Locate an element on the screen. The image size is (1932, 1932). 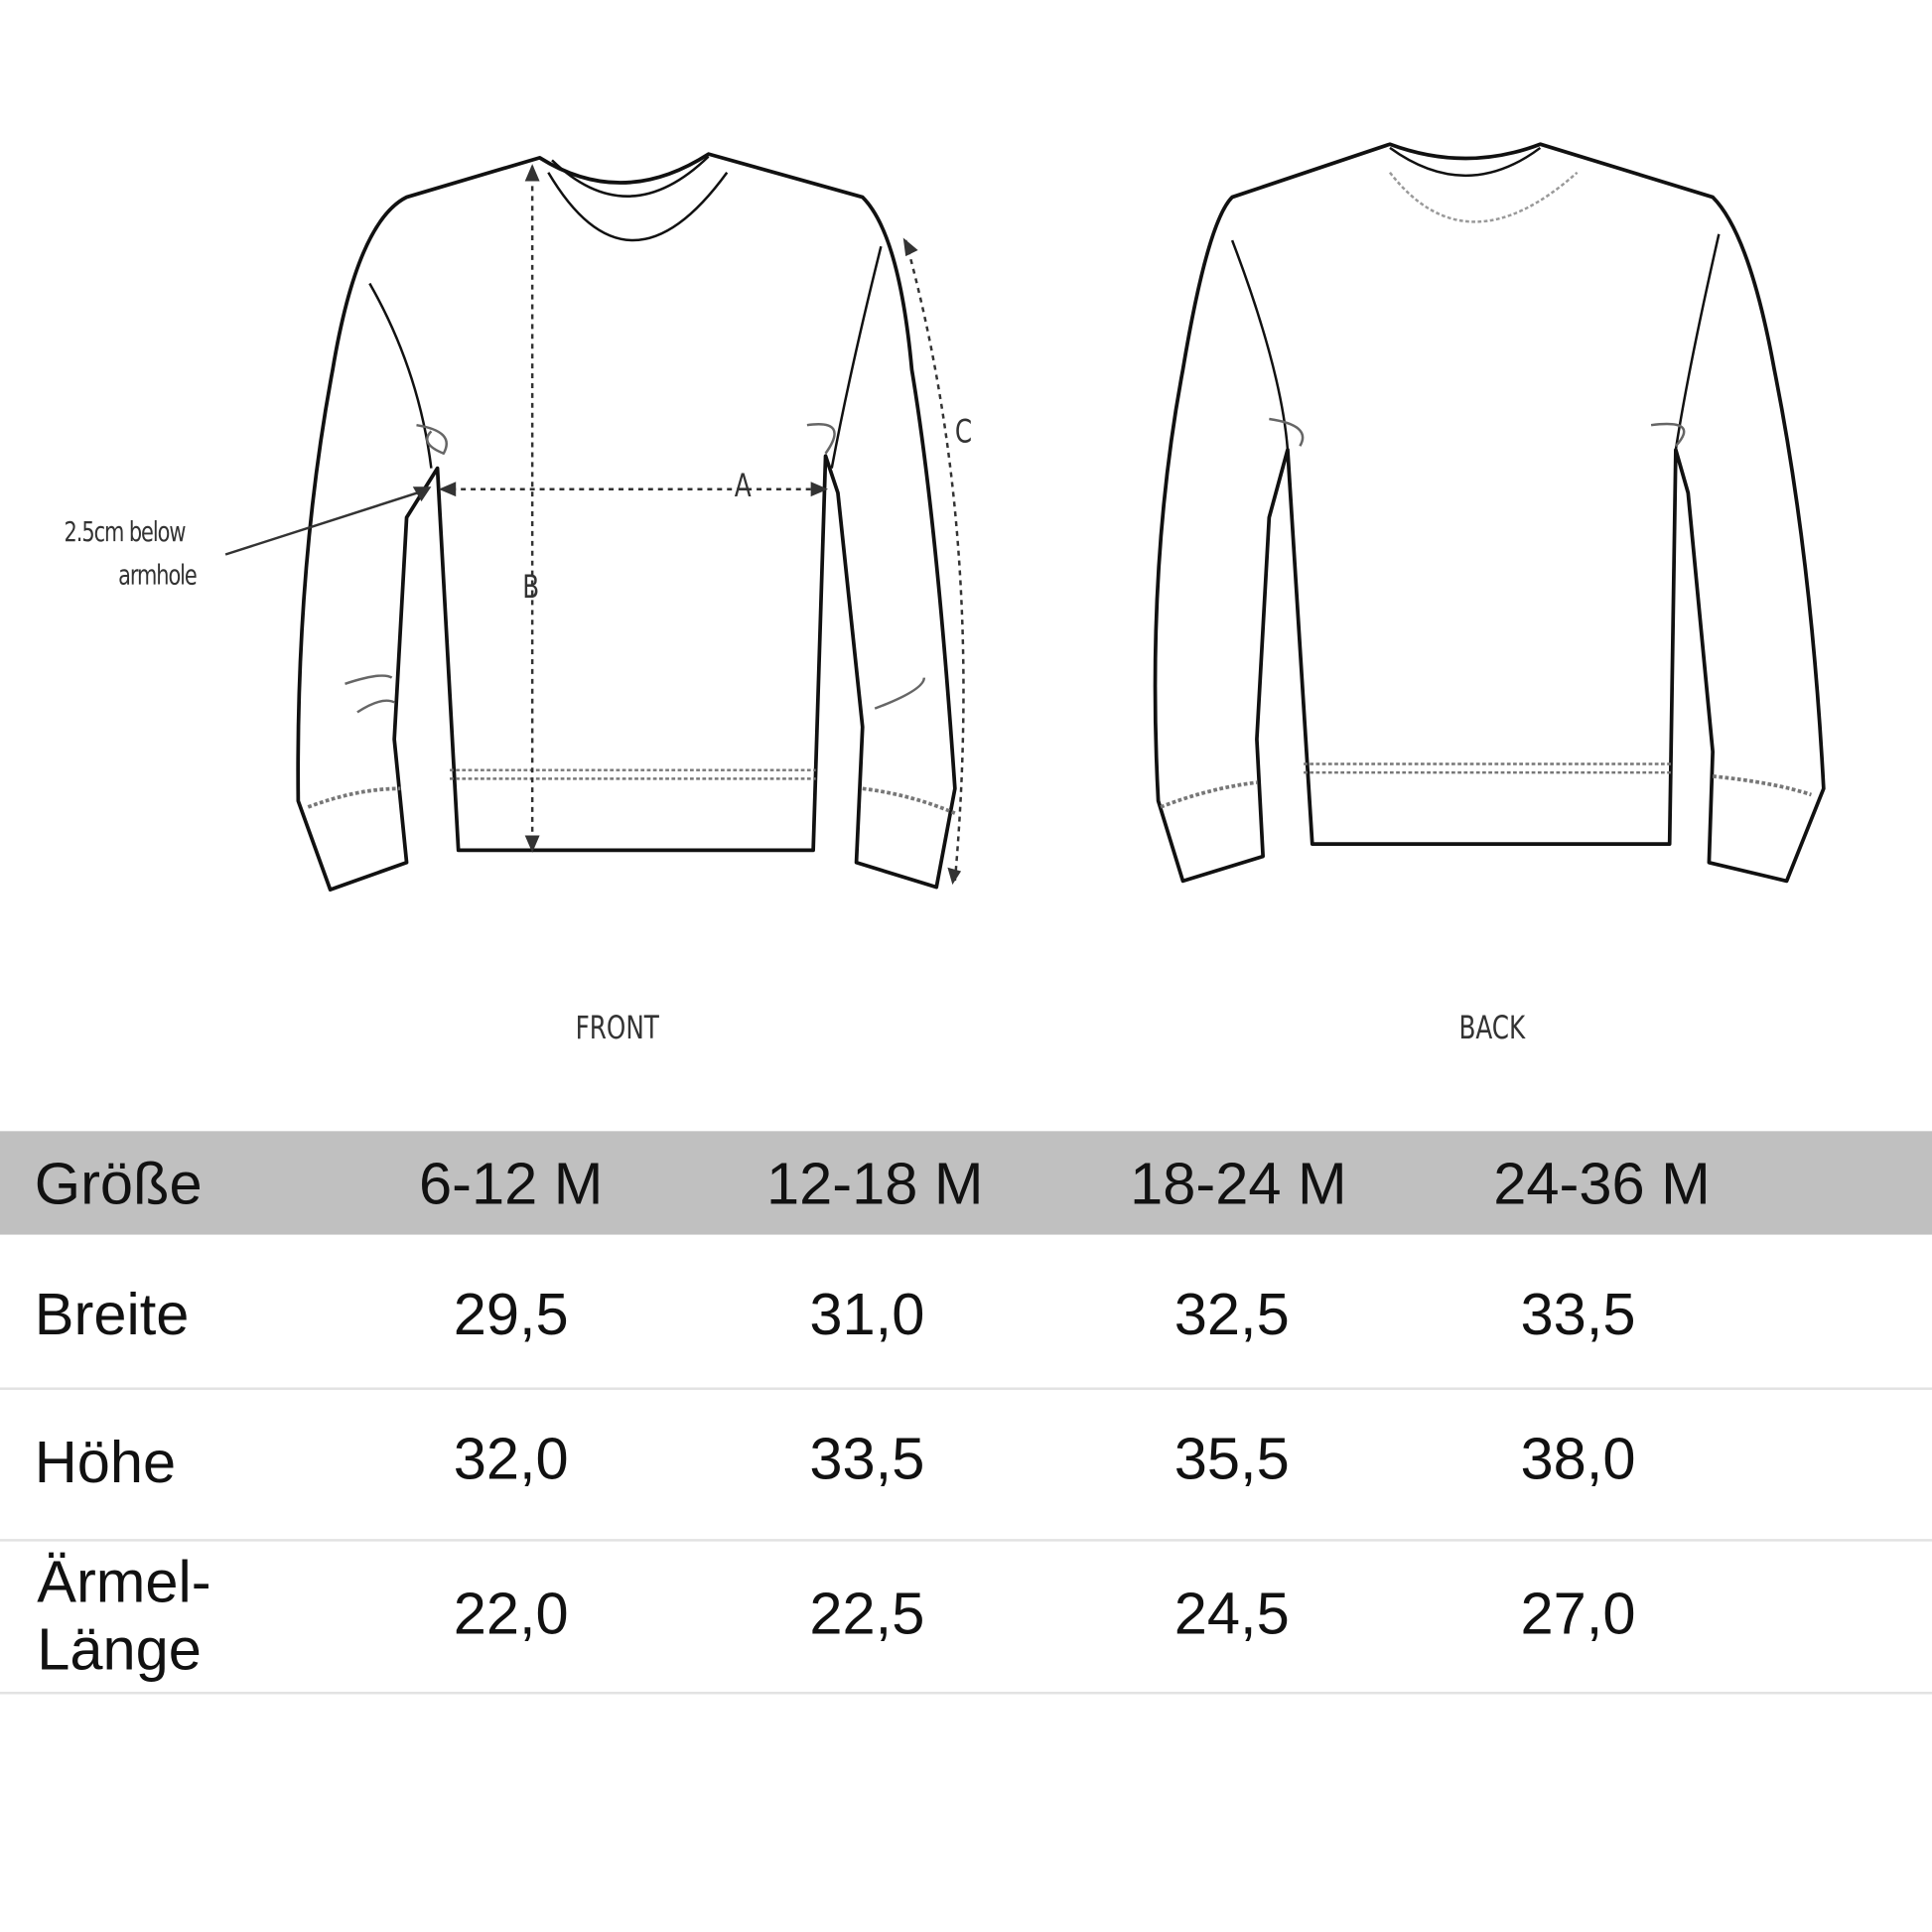
cell-value: 22,5 is located at coordinates (867, 1615).